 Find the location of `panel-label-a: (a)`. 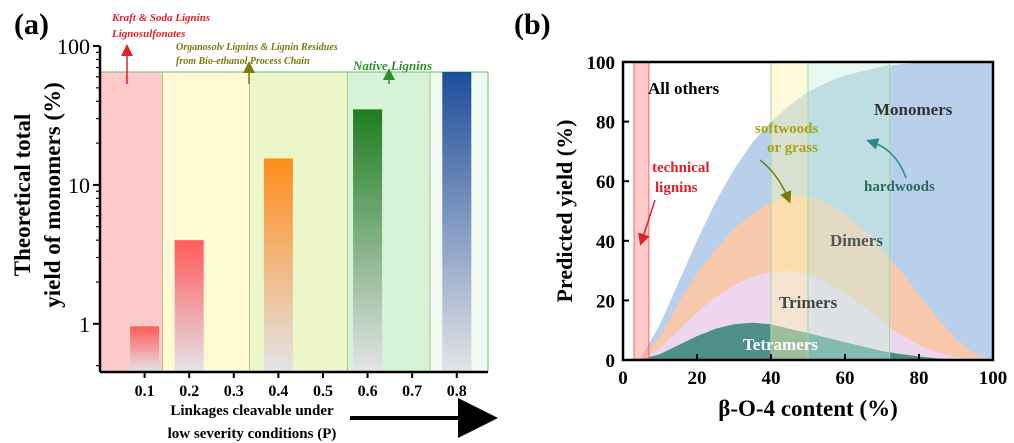

panel-label-a: (a) is located at coordinates (31, 24).